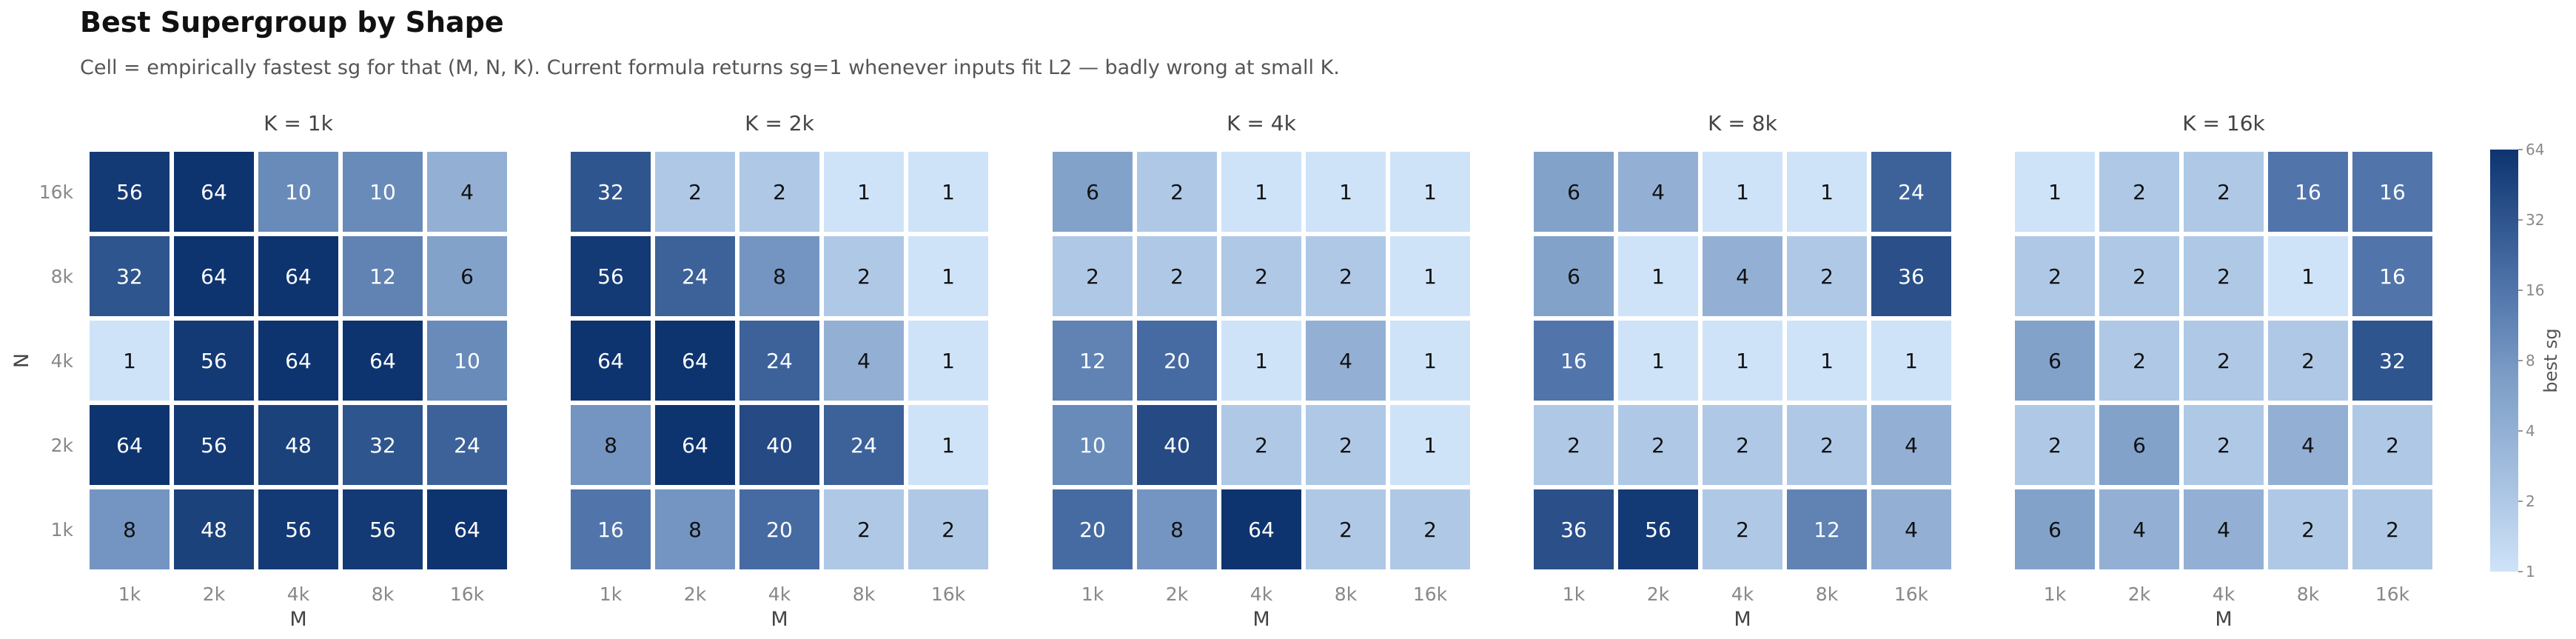  I want to click on cell-label: 32, so click(129, 276).